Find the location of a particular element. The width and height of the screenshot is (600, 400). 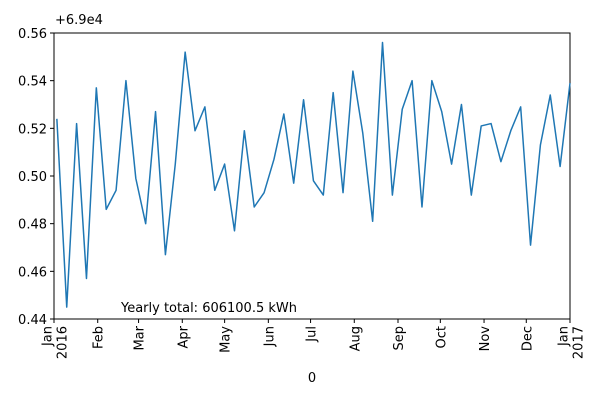

offset-label: +6.9e4 is located at coordinates (79, 20).